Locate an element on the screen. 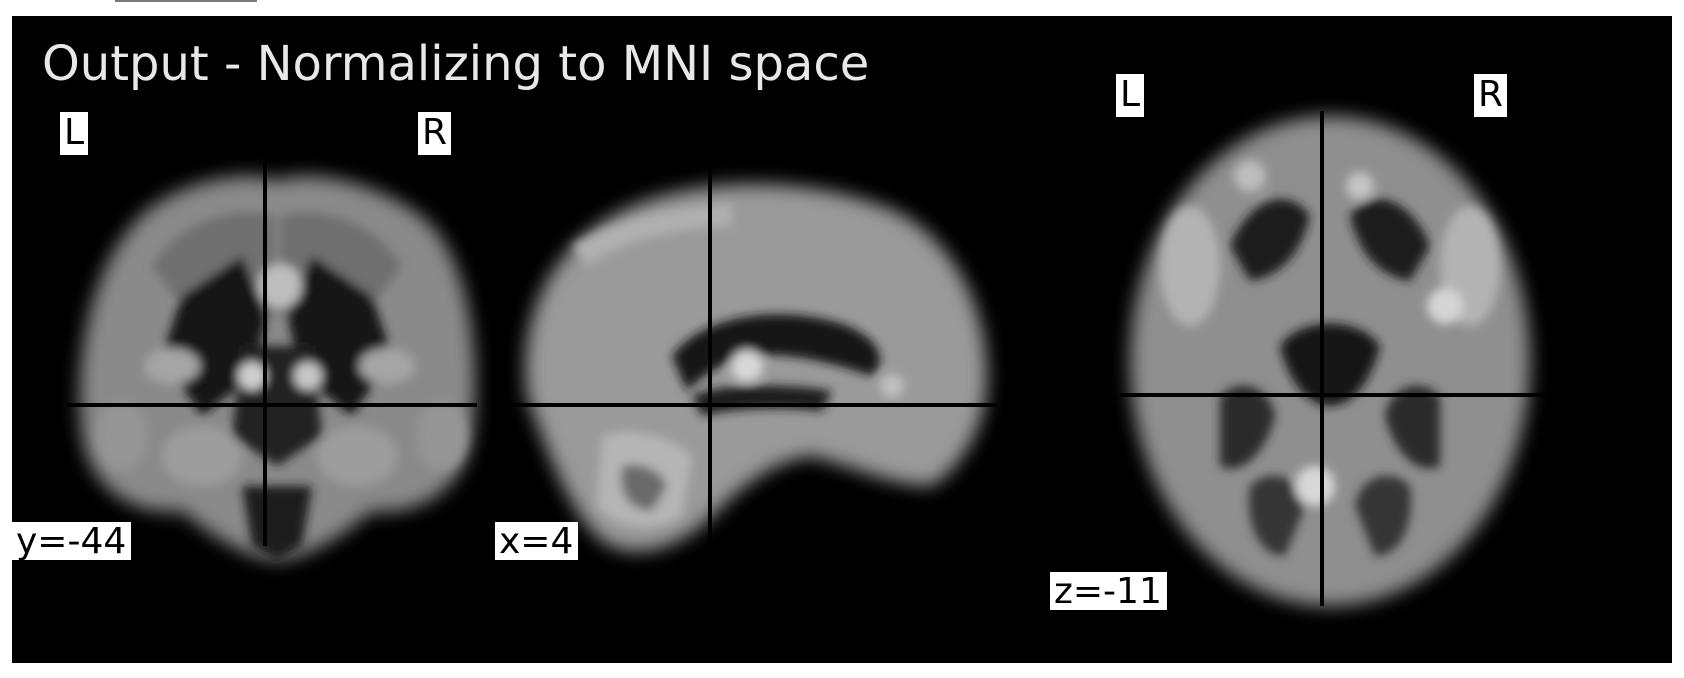  sagittal-coordinate-label: x=4 is located at coordinates (537, 541).